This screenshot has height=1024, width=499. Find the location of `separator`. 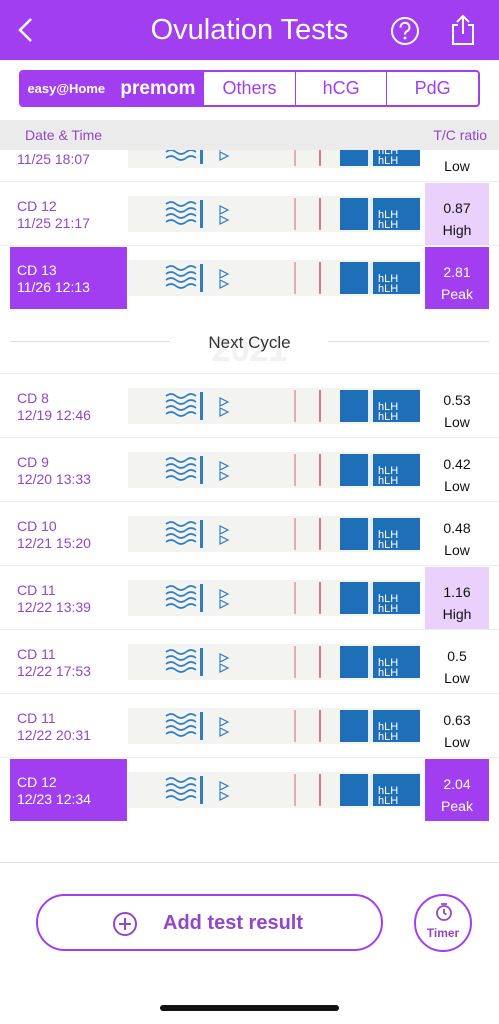

separator is located at coordinates (249, 862).